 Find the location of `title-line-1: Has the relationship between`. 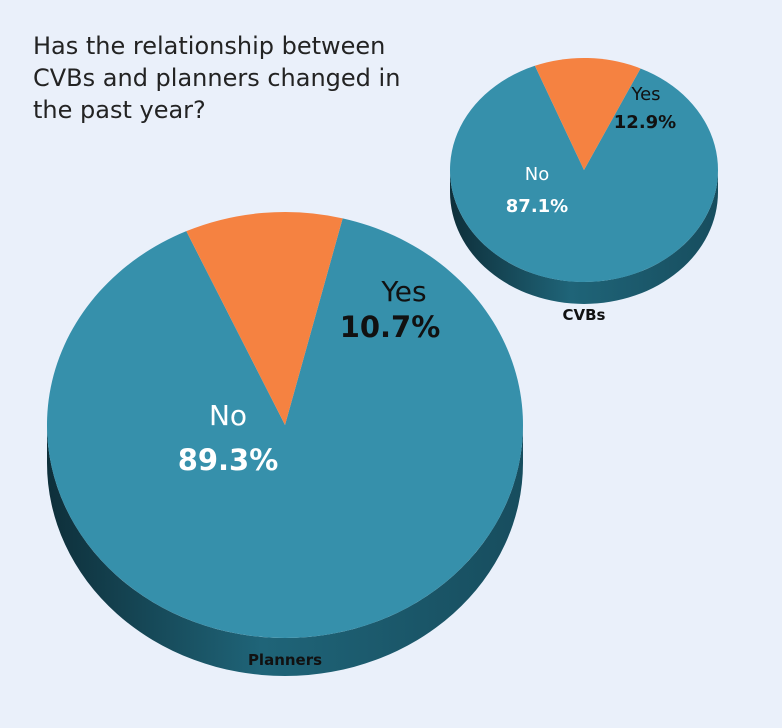

title-line-1: Has the relationship between is located at coordinates (209, 46).